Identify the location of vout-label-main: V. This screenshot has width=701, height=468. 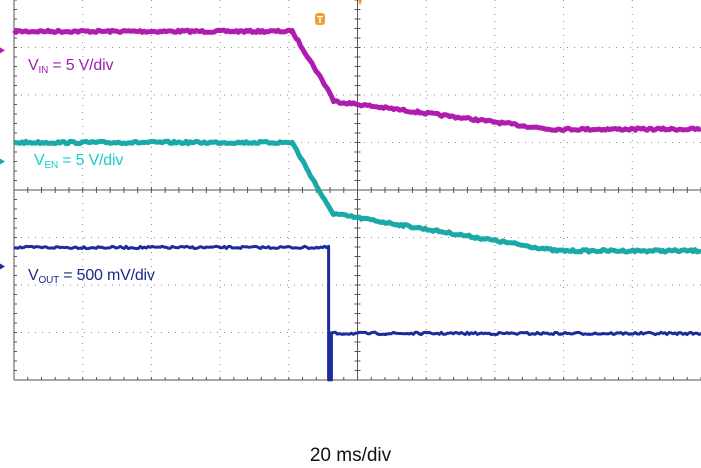
(33, 275).